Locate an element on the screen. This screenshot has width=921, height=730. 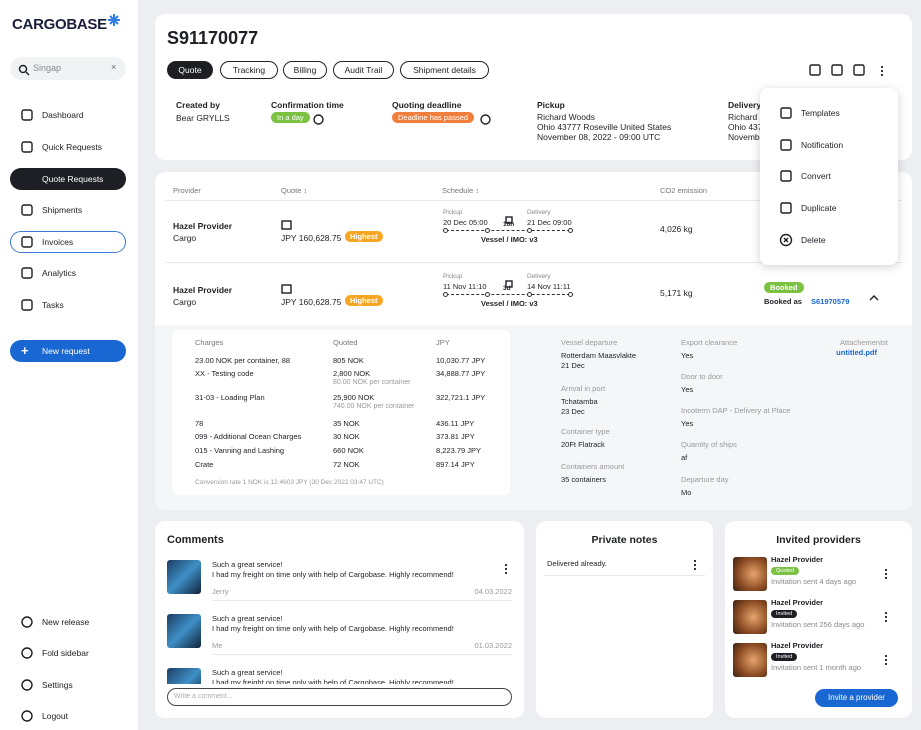
charge-quoted: 72 NOK is located at coordinates (346, 464).